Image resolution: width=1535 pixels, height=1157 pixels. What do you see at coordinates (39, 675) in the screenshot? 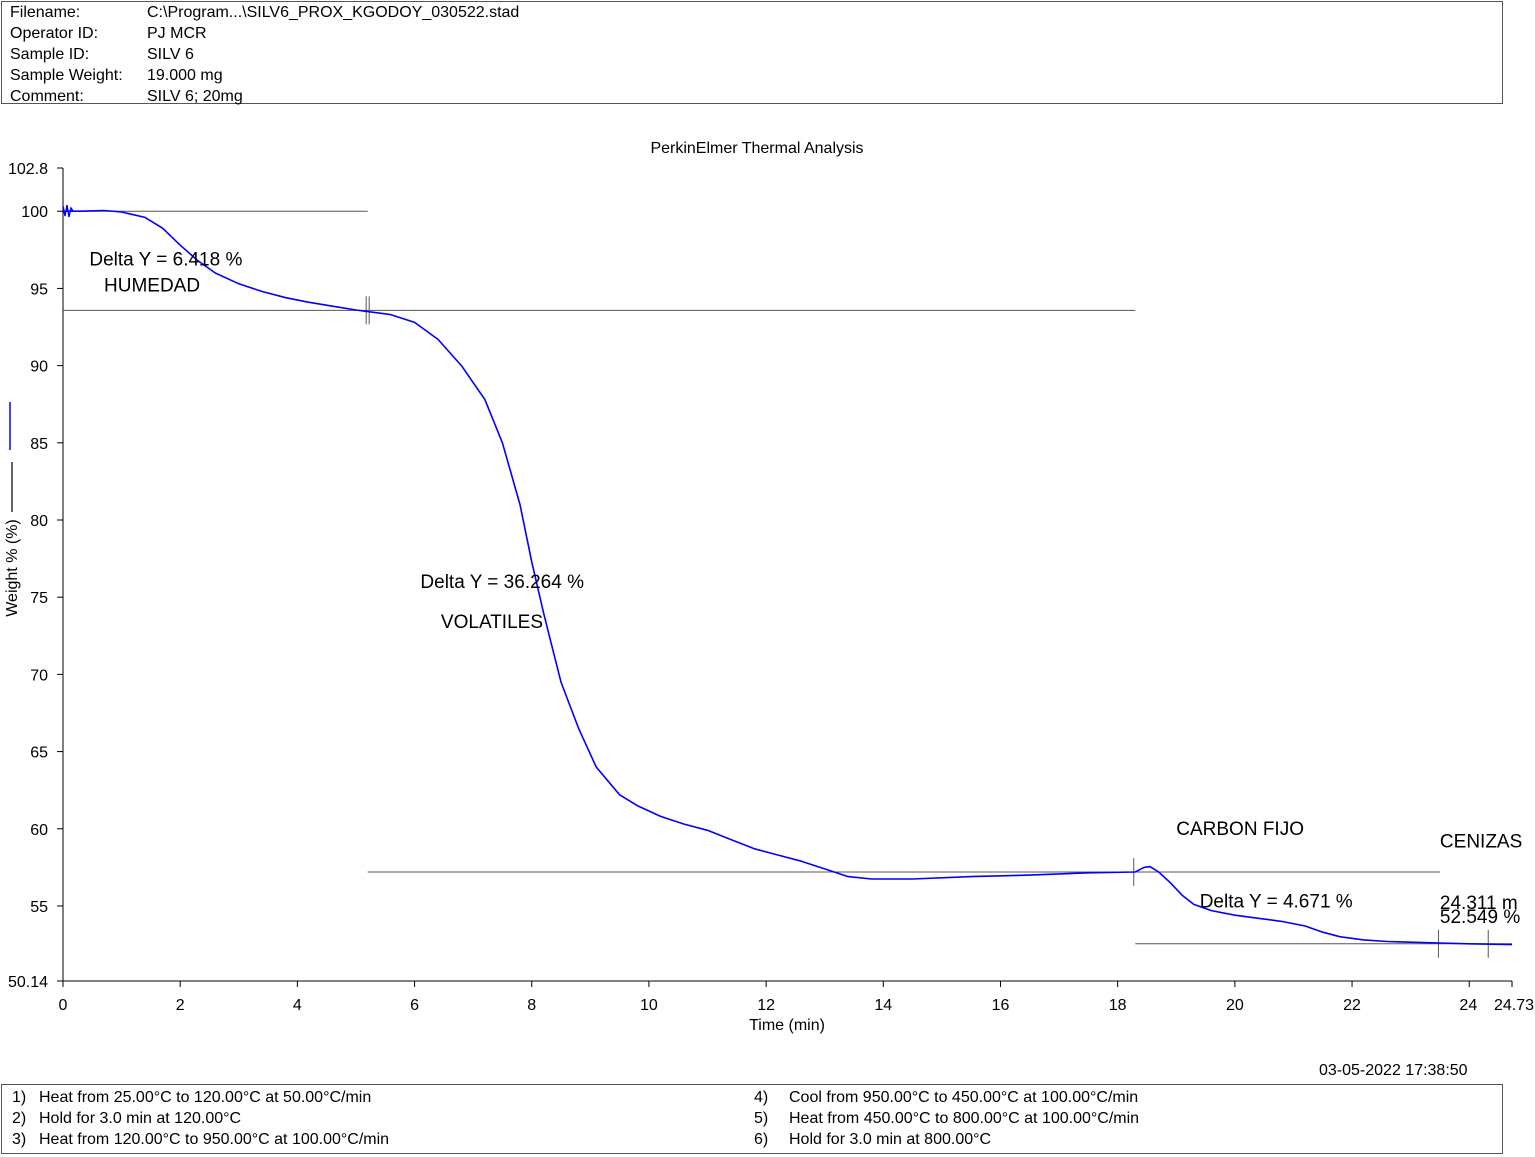
I see `y-tick-label: 70` at bounding box center [39, 675].